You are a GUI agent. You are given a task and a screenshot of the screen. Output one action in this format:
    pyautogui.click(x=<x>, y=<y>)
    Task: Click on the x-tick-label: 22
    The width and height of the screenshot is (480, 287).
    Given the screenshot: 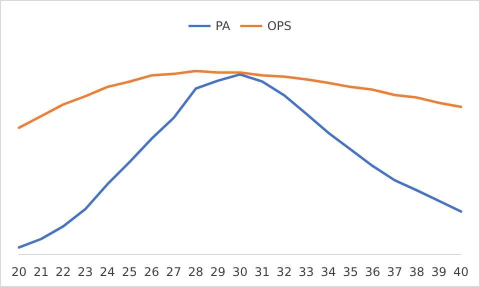 What is the action you would take?
    pyautogui.click(x=63, y=272)
    